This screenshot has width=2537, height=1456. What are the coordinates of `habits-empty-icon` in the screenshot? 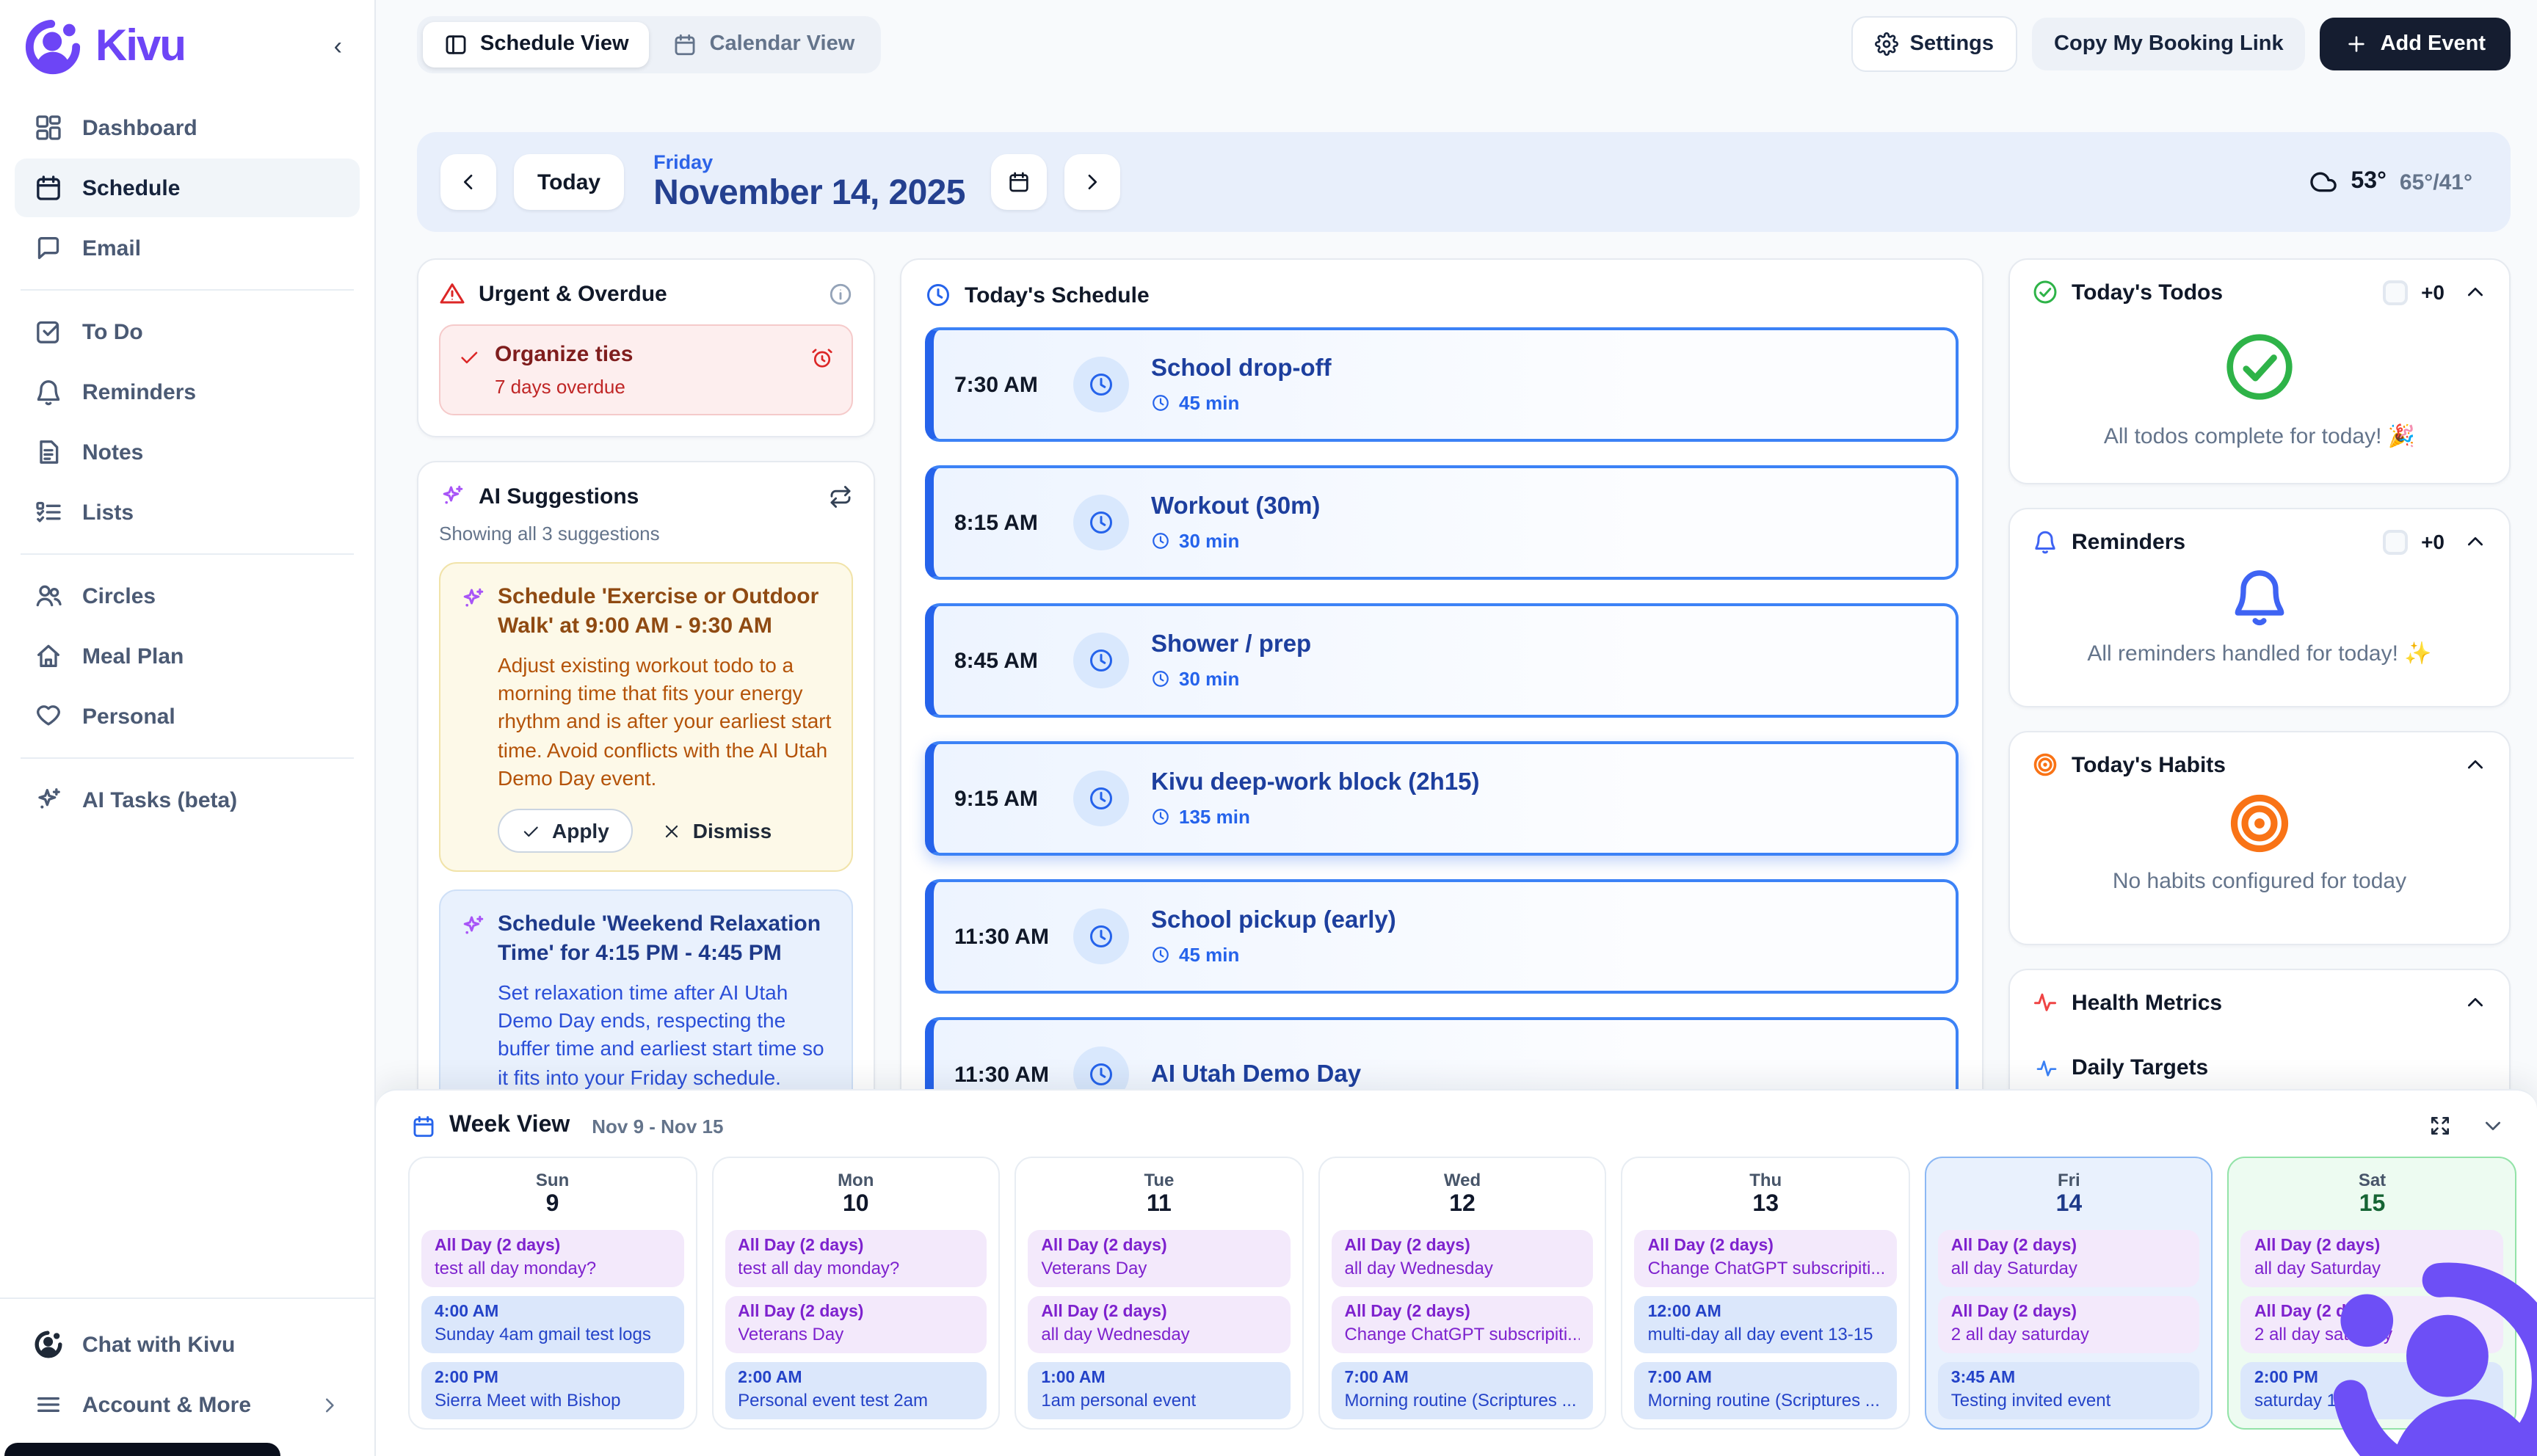 It's located at (2259, 824).